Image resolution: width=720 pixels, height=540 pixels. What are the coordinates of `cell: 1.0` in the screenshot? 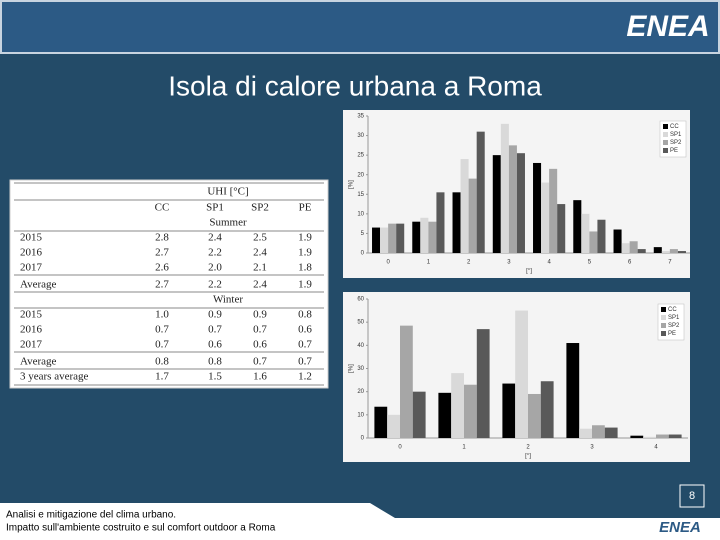 It's located at (162, 315).